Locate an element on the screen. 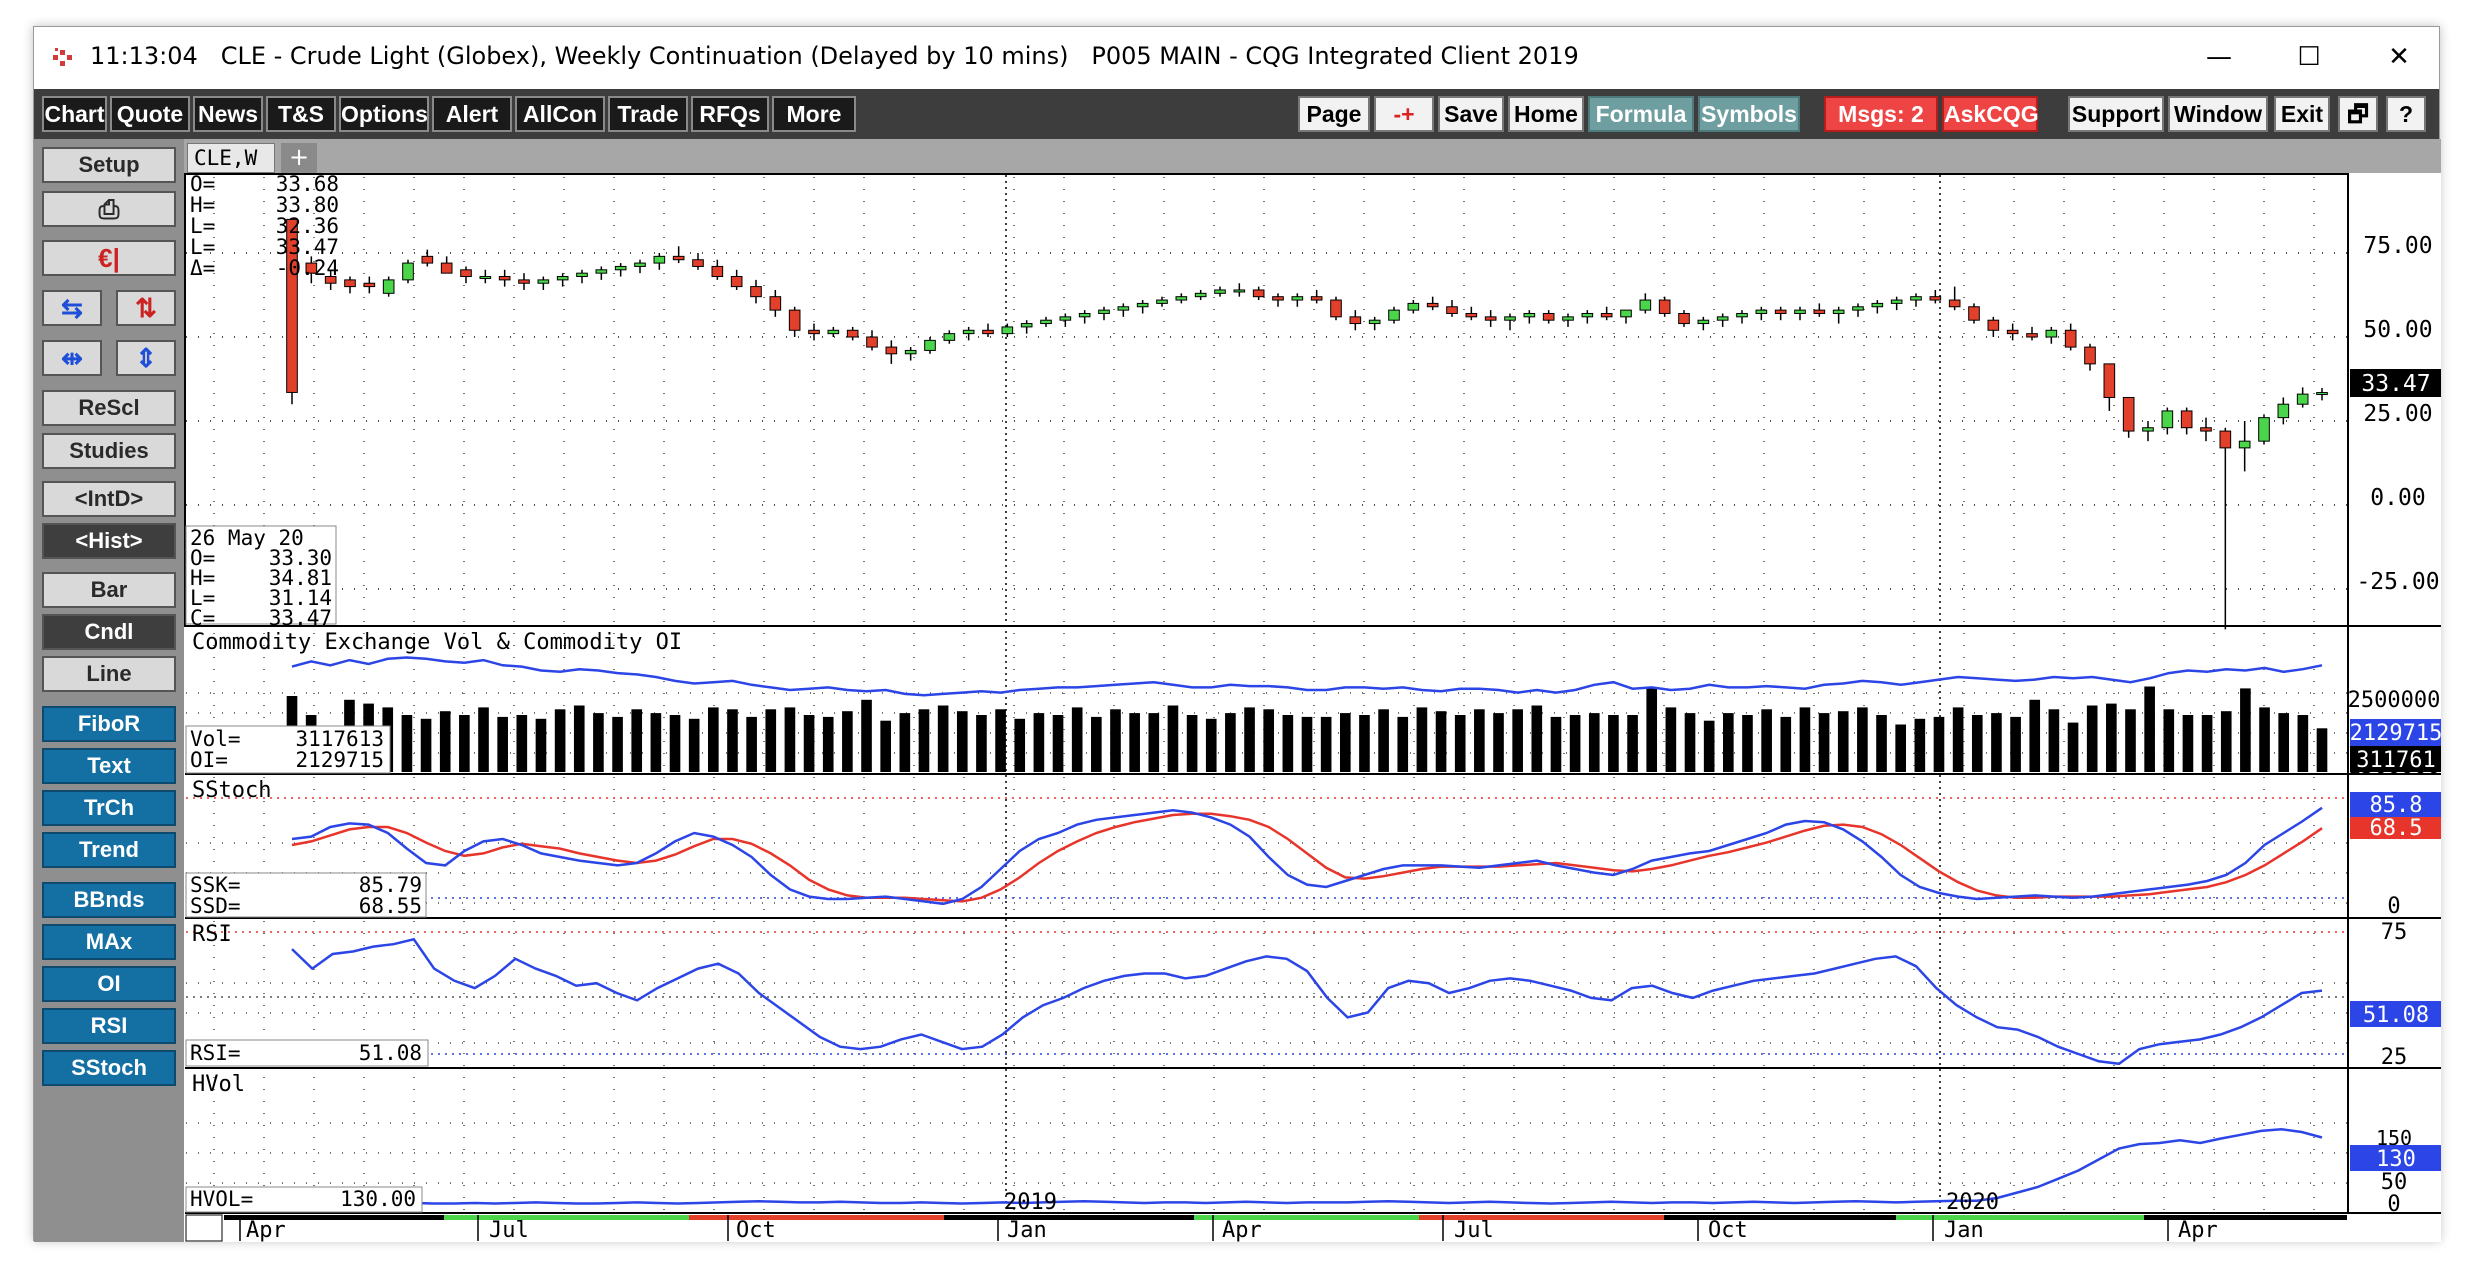  help-button: ? is located at coordinates (2406, 114).